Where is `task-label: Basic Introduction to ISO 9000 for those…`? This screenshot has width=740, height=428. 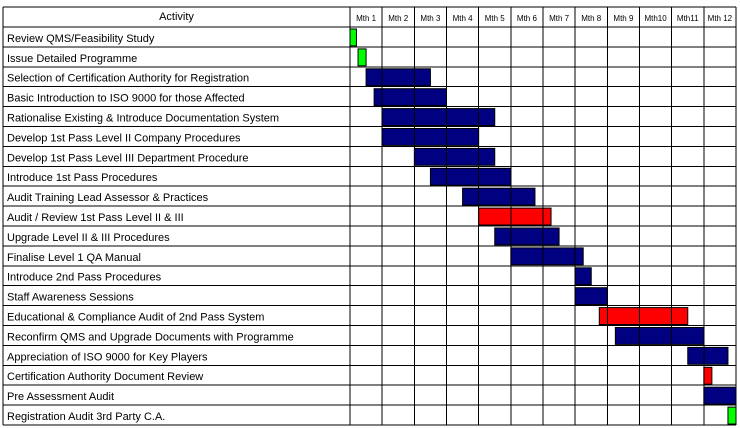 task-label: Basic Introduction to ISO 9000 for those… is located at coordinates (126, 99).